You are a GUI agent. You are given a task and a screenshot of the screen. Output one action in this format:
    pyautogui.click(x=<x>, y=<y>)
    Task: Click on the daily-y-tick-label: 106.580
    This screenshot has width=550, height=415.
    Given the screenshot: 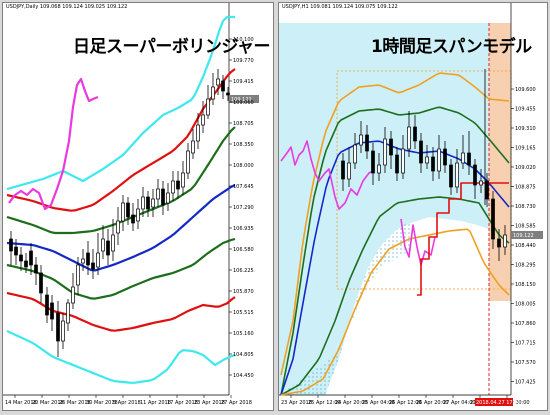 What is the action you would take?
    pyautogui.click(x=243, y=250)
    